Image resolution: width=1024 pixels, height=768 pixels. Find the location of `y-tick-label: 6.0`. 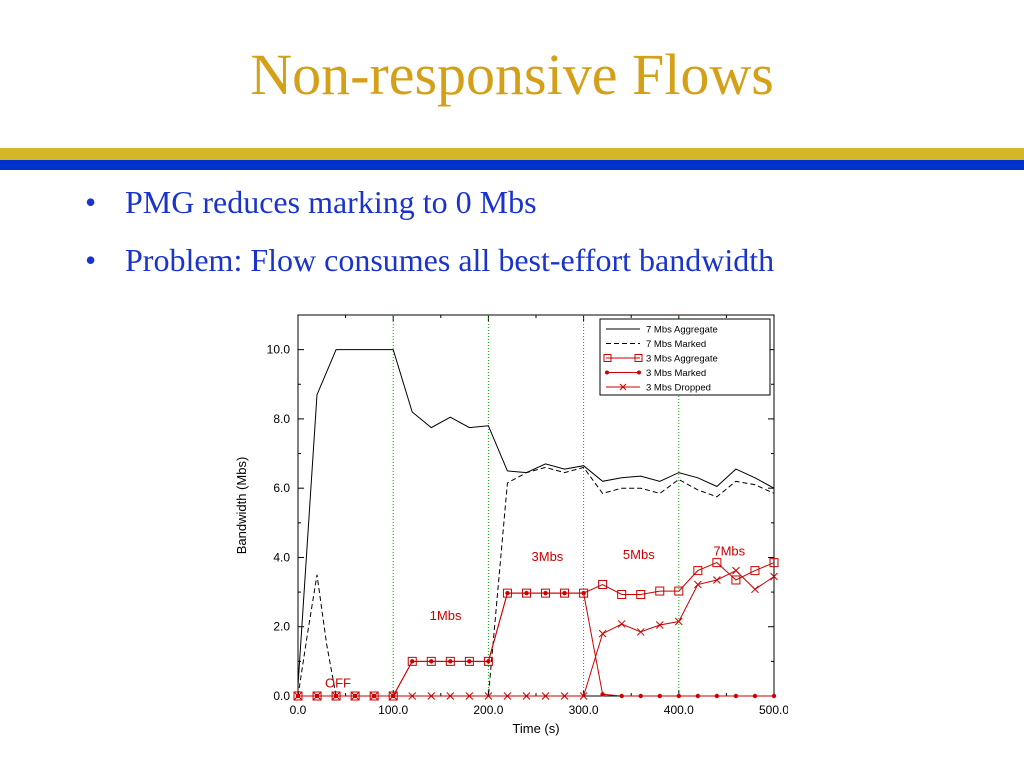

y-tick-label: 6.0 is located at coordinates (281, 488).